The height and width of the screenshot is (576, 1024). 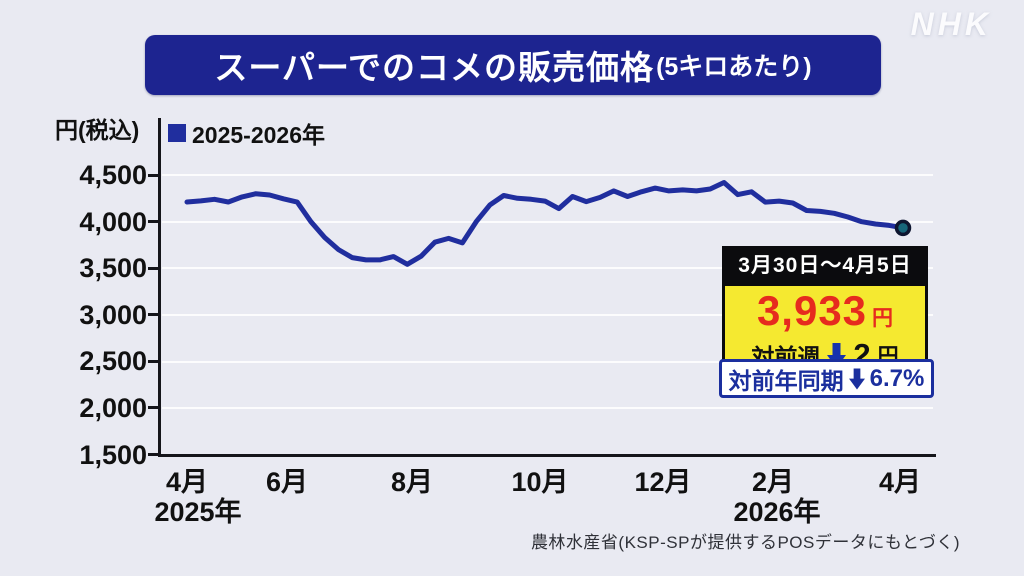 What do you see at coordinates (113, 268) in the screenshot?
I see `y-axis-tick-label: 3,500` at bounding box center [113, 268].